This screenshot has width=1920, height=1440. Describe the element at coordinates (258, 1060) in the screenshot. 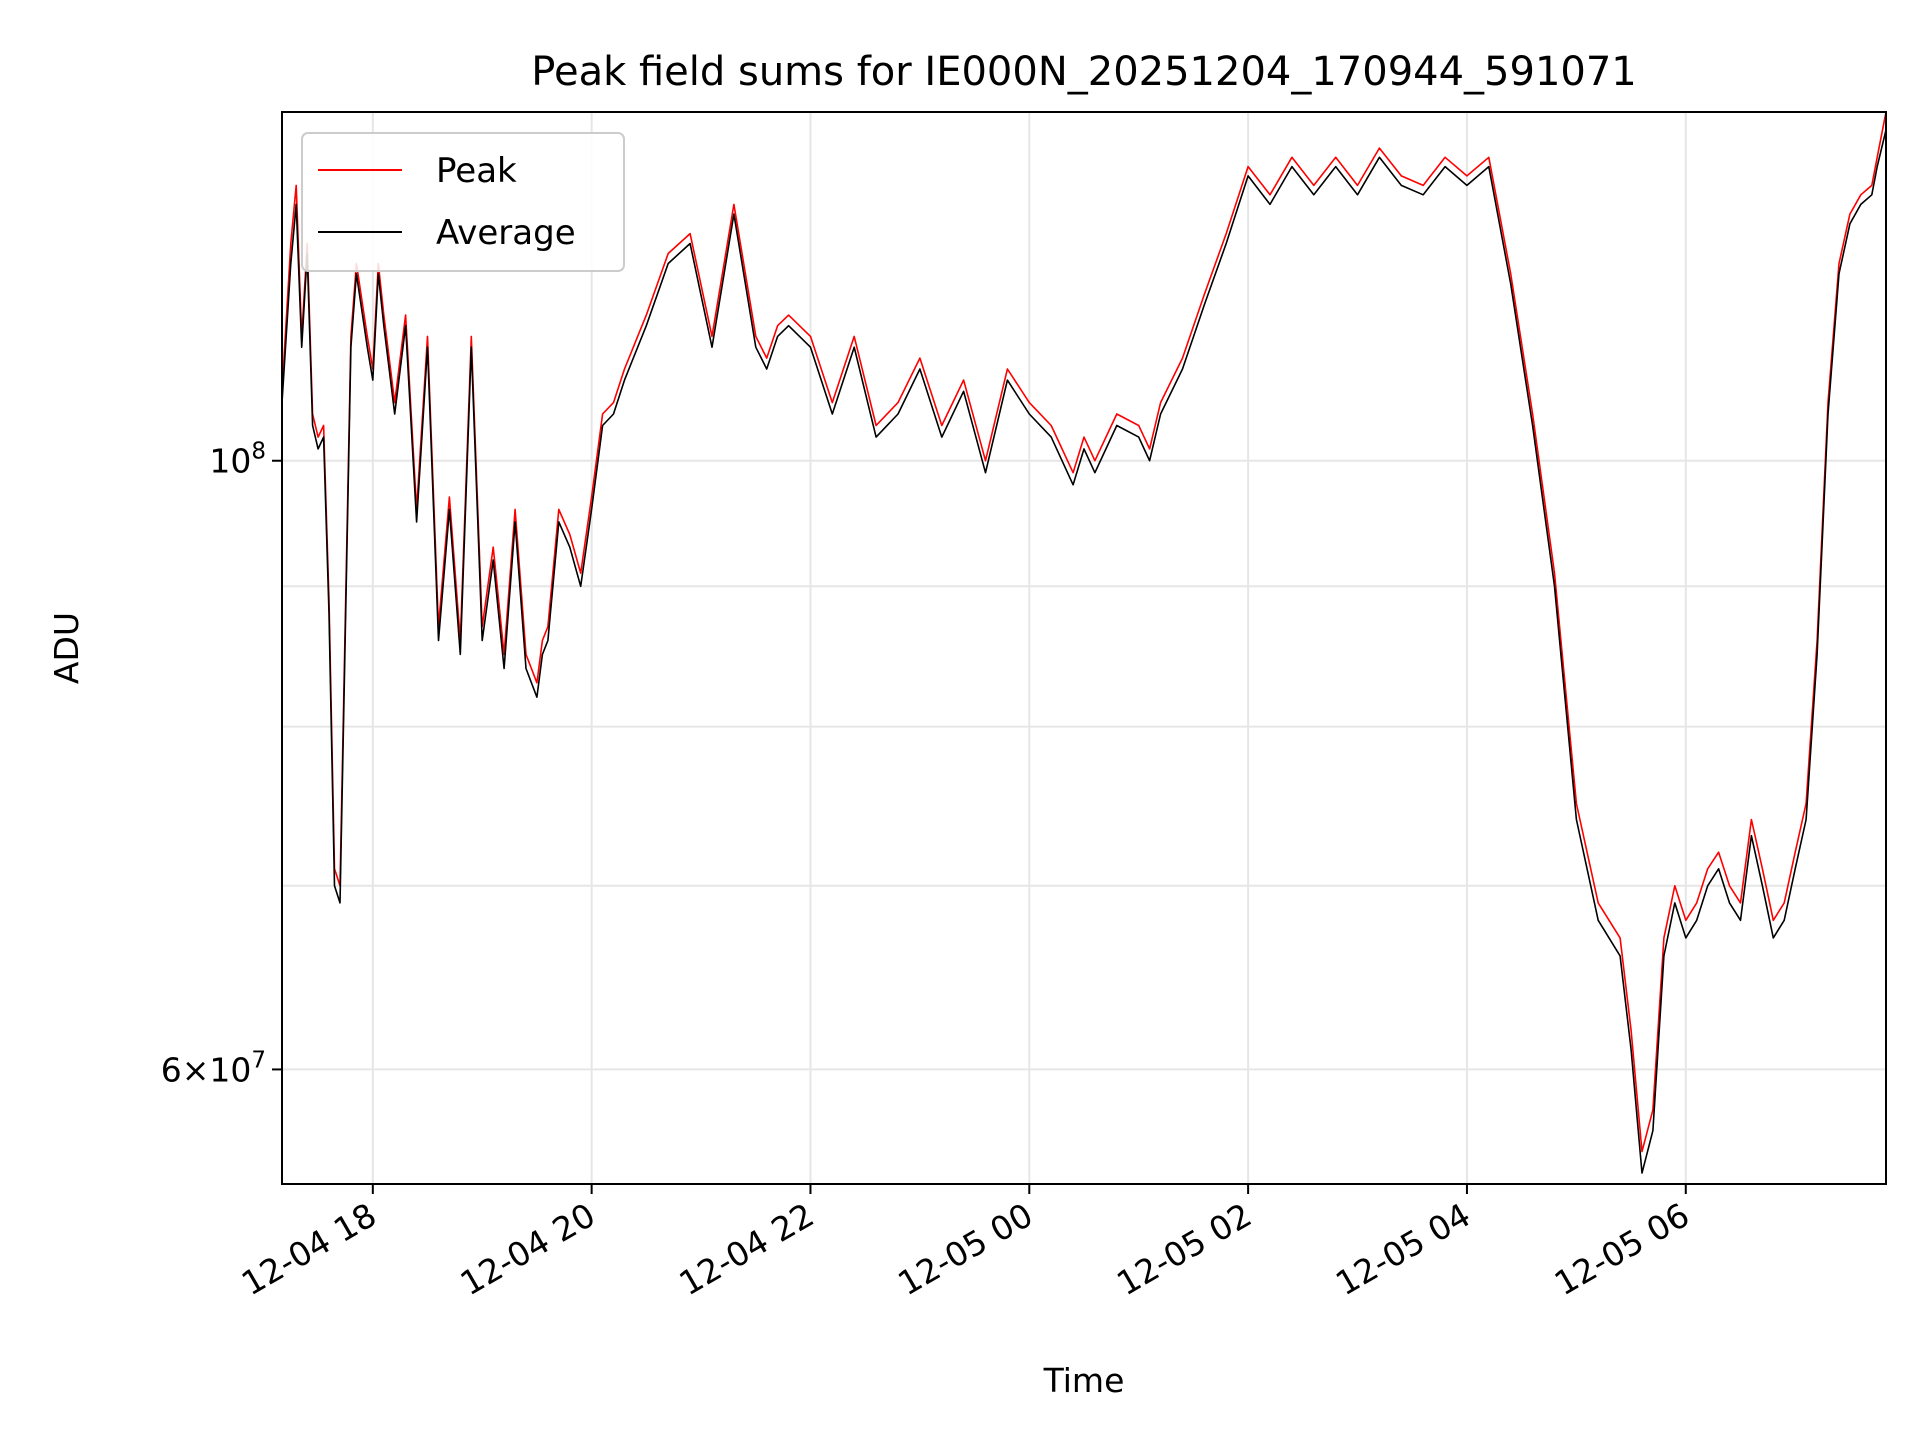

I see `y-tick-label-exponent-1: 7` at that location.